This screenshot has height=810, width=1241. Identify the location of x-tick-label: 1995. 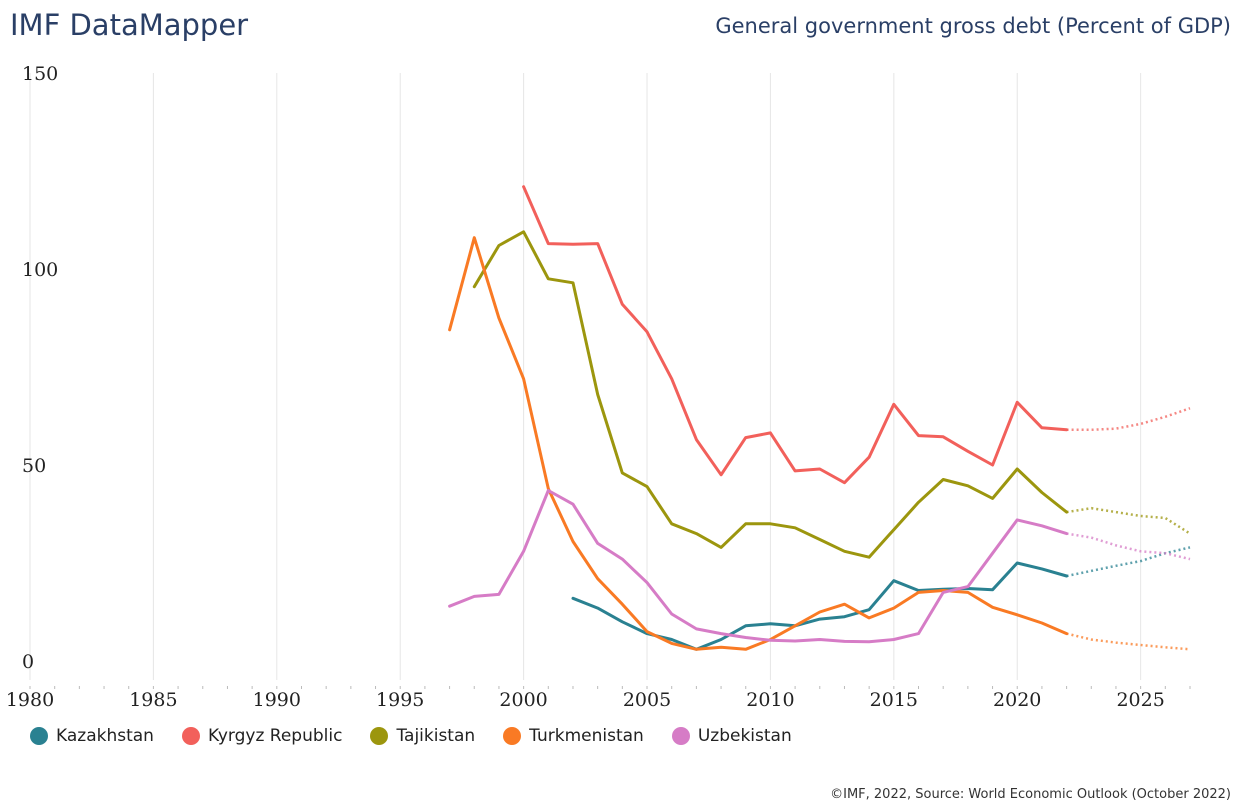
(400, 700).